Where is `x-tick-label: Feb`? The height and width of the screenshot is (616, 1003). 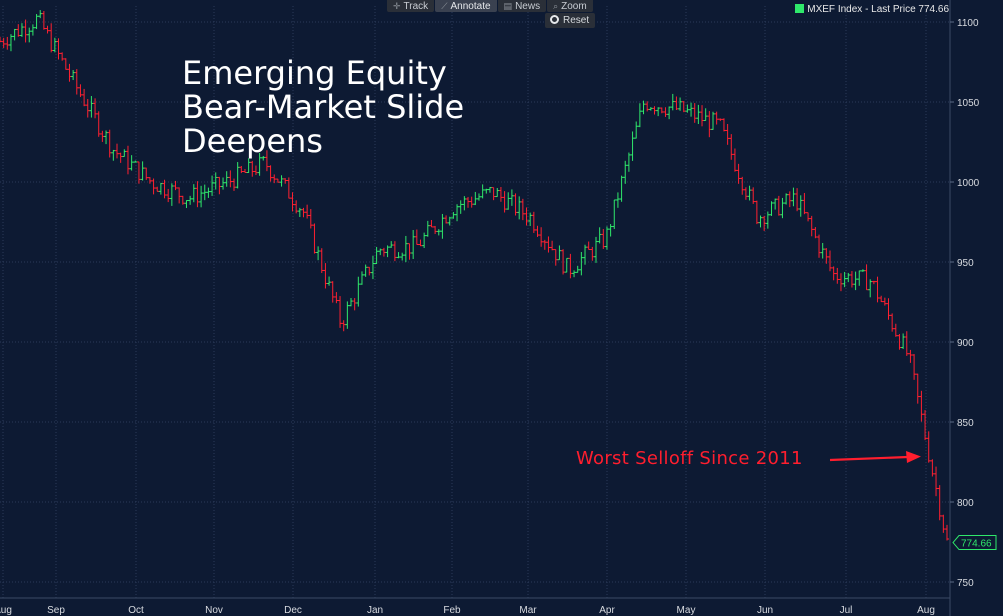
x-tick-label: Feb is located at coordinates (452, 610).